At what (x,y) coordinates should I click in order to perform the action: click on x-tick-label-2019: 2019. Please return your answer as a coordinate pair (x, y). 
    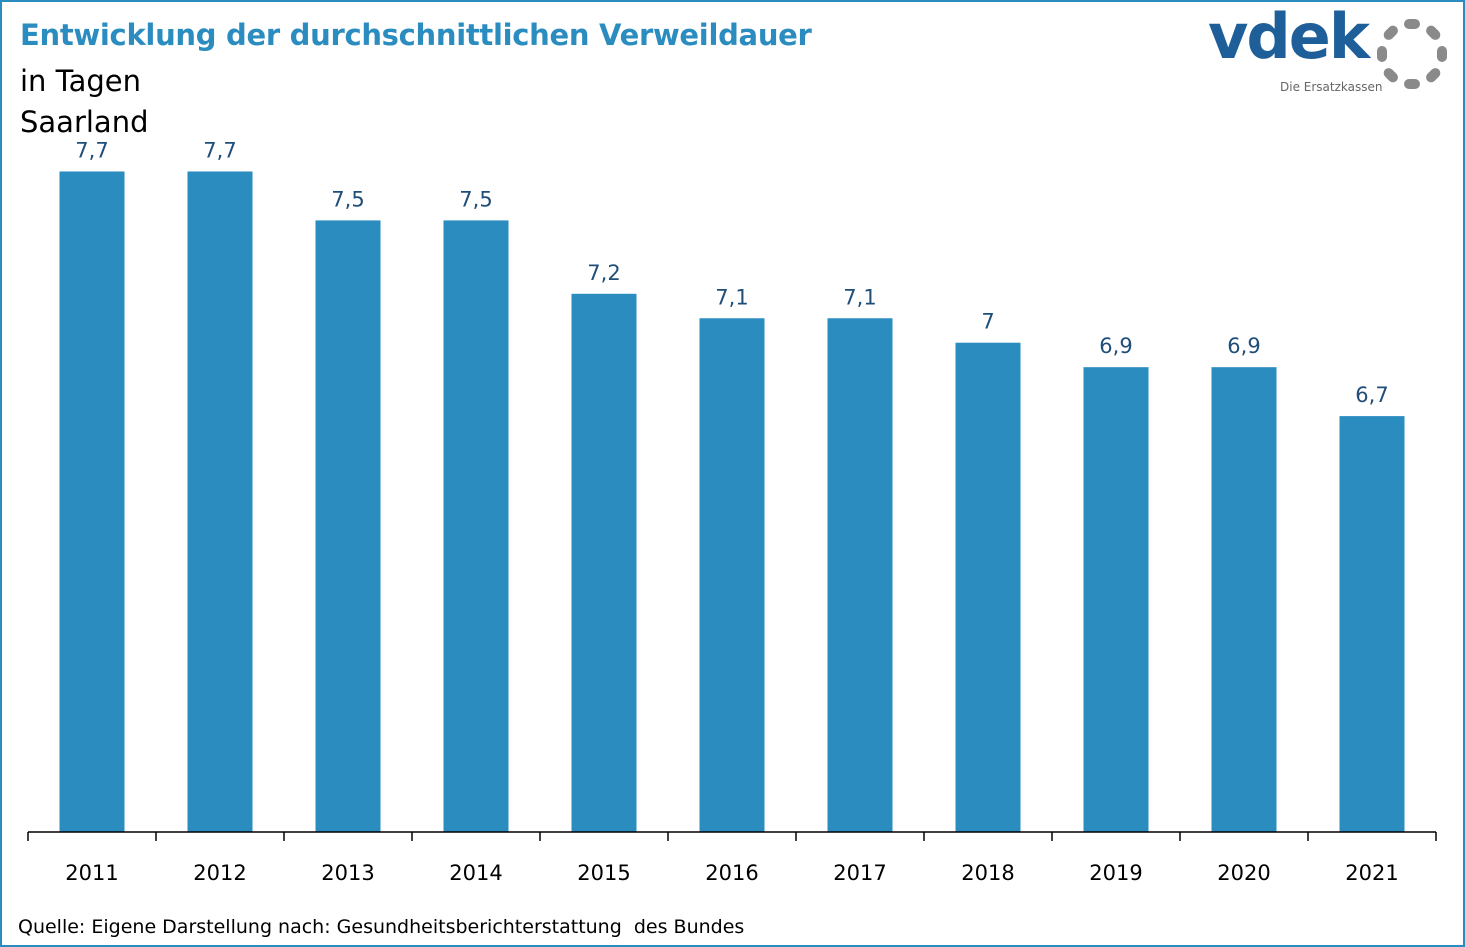
    Looking at the image, I should click on (1115, 873).